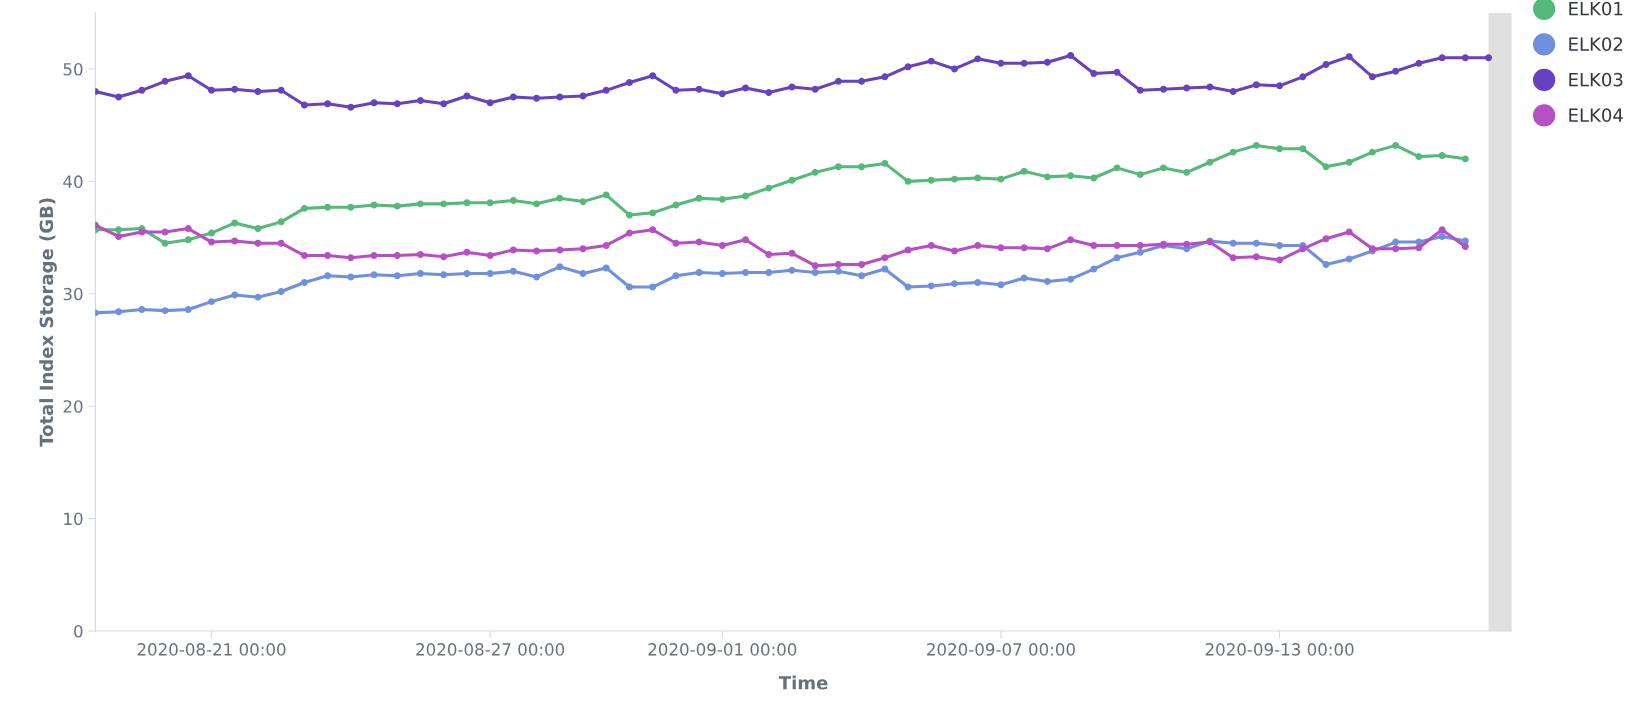  What do you see at coordinates (73, 406) in the screenshot?
I see `y-tick-label: 20` at bounding box center [73, 406].